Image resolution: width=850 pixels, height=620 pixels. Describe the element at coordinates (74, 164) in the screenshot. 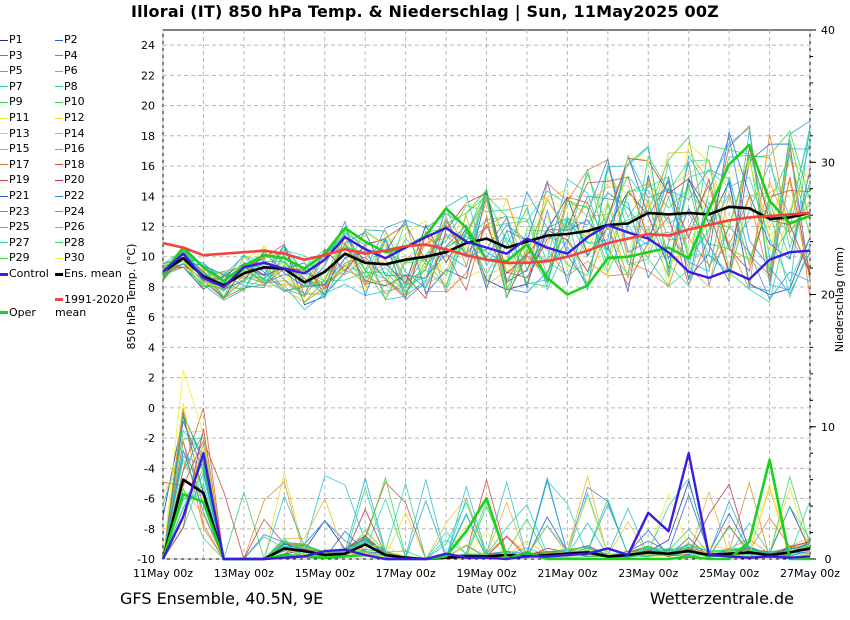

I see `legend-label: P18` at that location.